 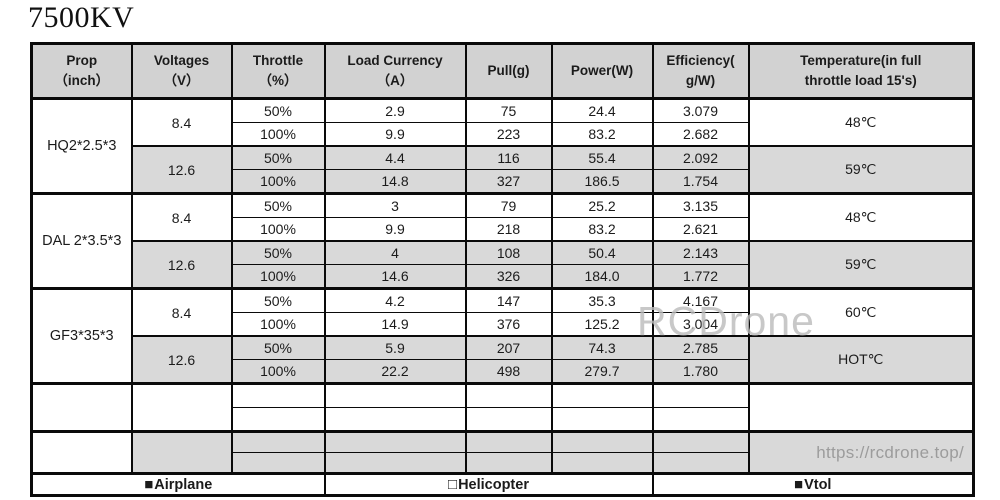 I want to click on col-header-load-currency: Load Currency （A）, so click(x=395, y=71).